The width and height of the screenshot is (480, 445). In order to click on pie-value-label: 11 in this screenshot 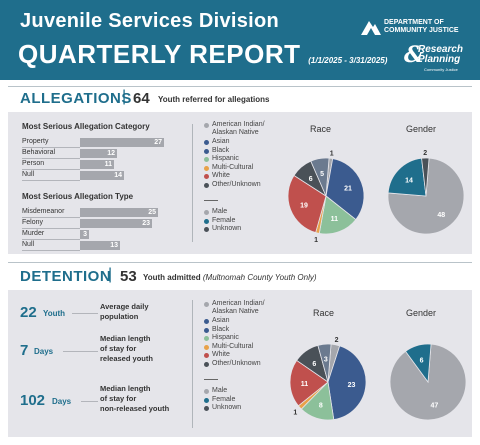, I will do `click(305, 384)`.